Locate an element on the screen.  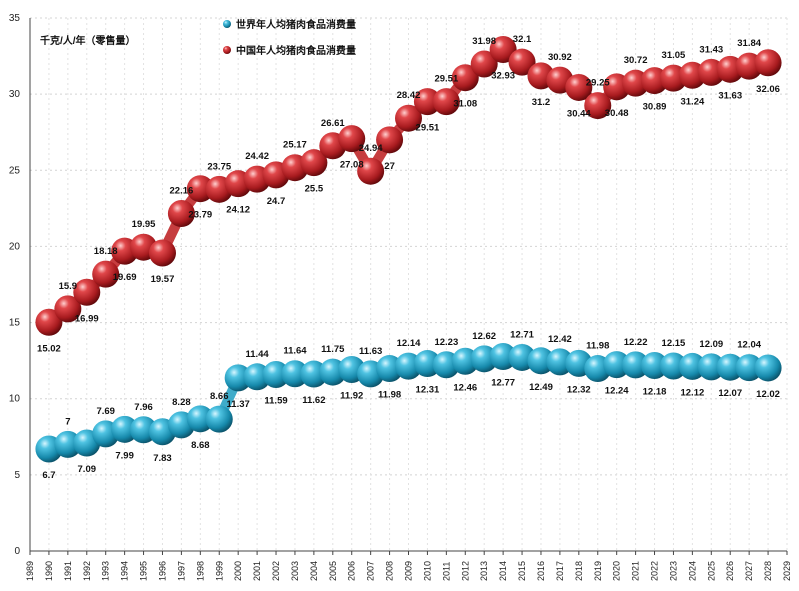
china-data-label-2016: 31.2 is located at coordinates (541, 102).